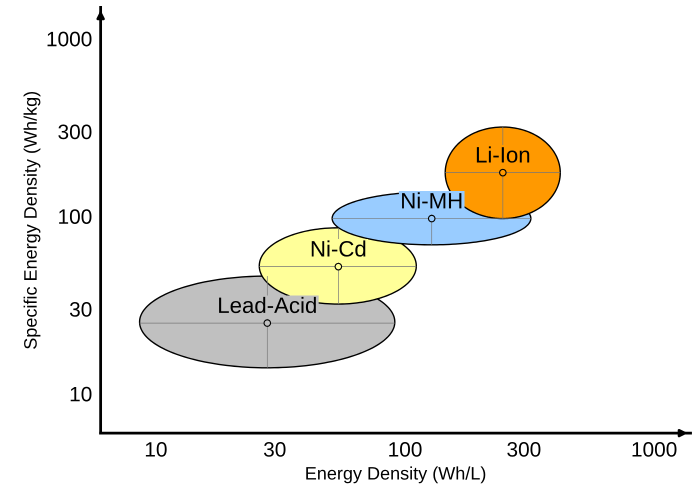 This screenshot has height=495, width=694. Describe the element at coordinates (654, 449) in the screenshot. I see `x-tick-label: 1000` at that location.